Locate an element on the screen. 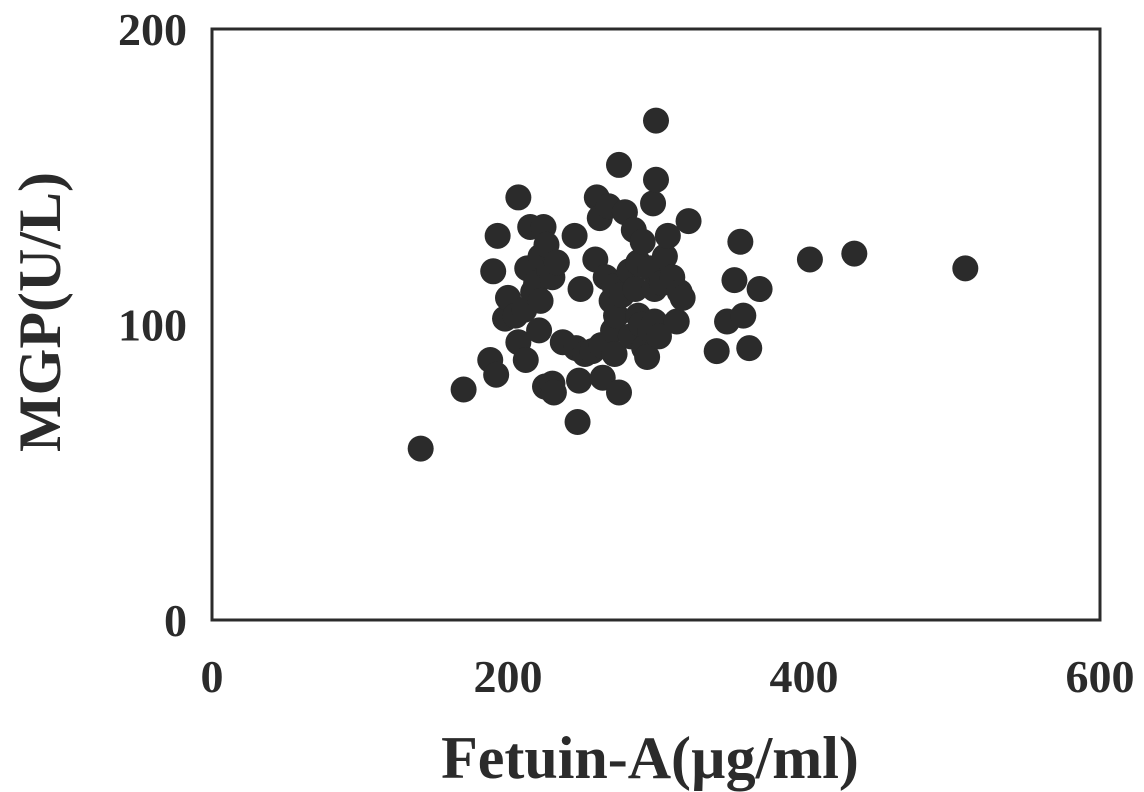 The width and height of the screenshot is (1144, 792). x-tick-label: 0 is located at coordinates (212, 676).